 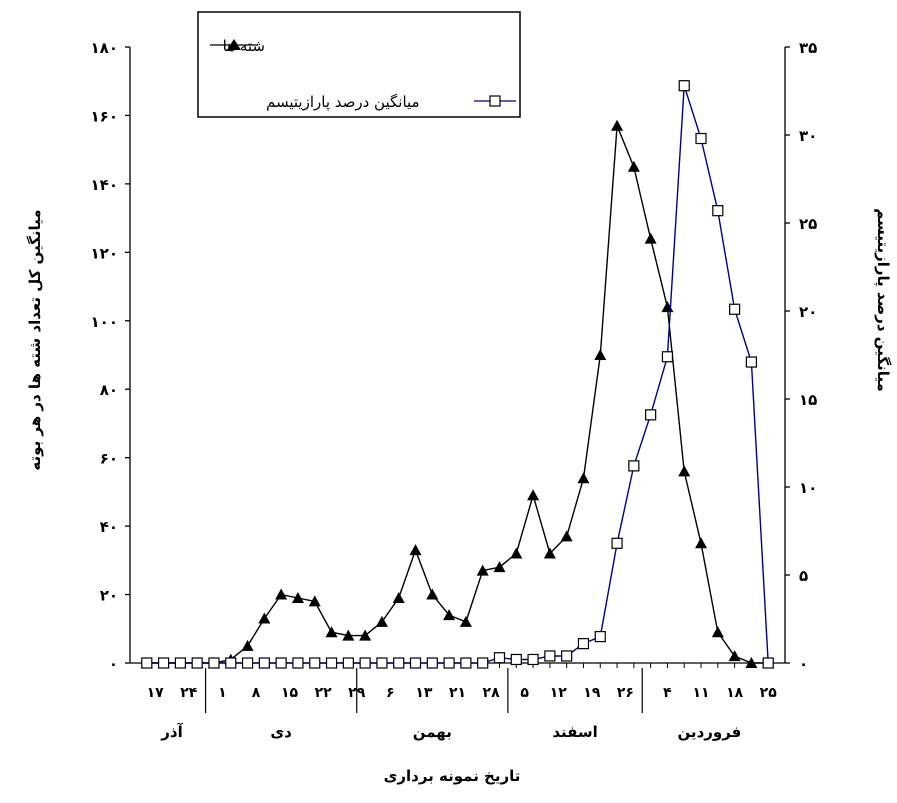 I want to click on x-tick-label: ۲۶, so click(x=625, y=693).